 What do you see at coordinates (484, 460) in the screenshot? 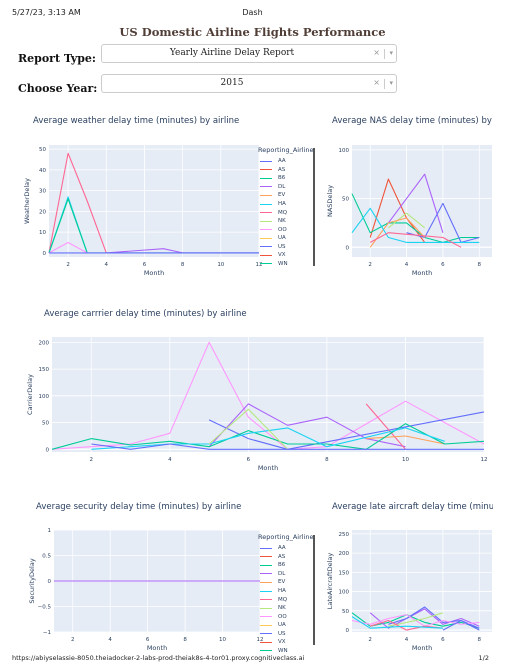
I see `x-tick-label: 12` at bounding box center [484, 460].